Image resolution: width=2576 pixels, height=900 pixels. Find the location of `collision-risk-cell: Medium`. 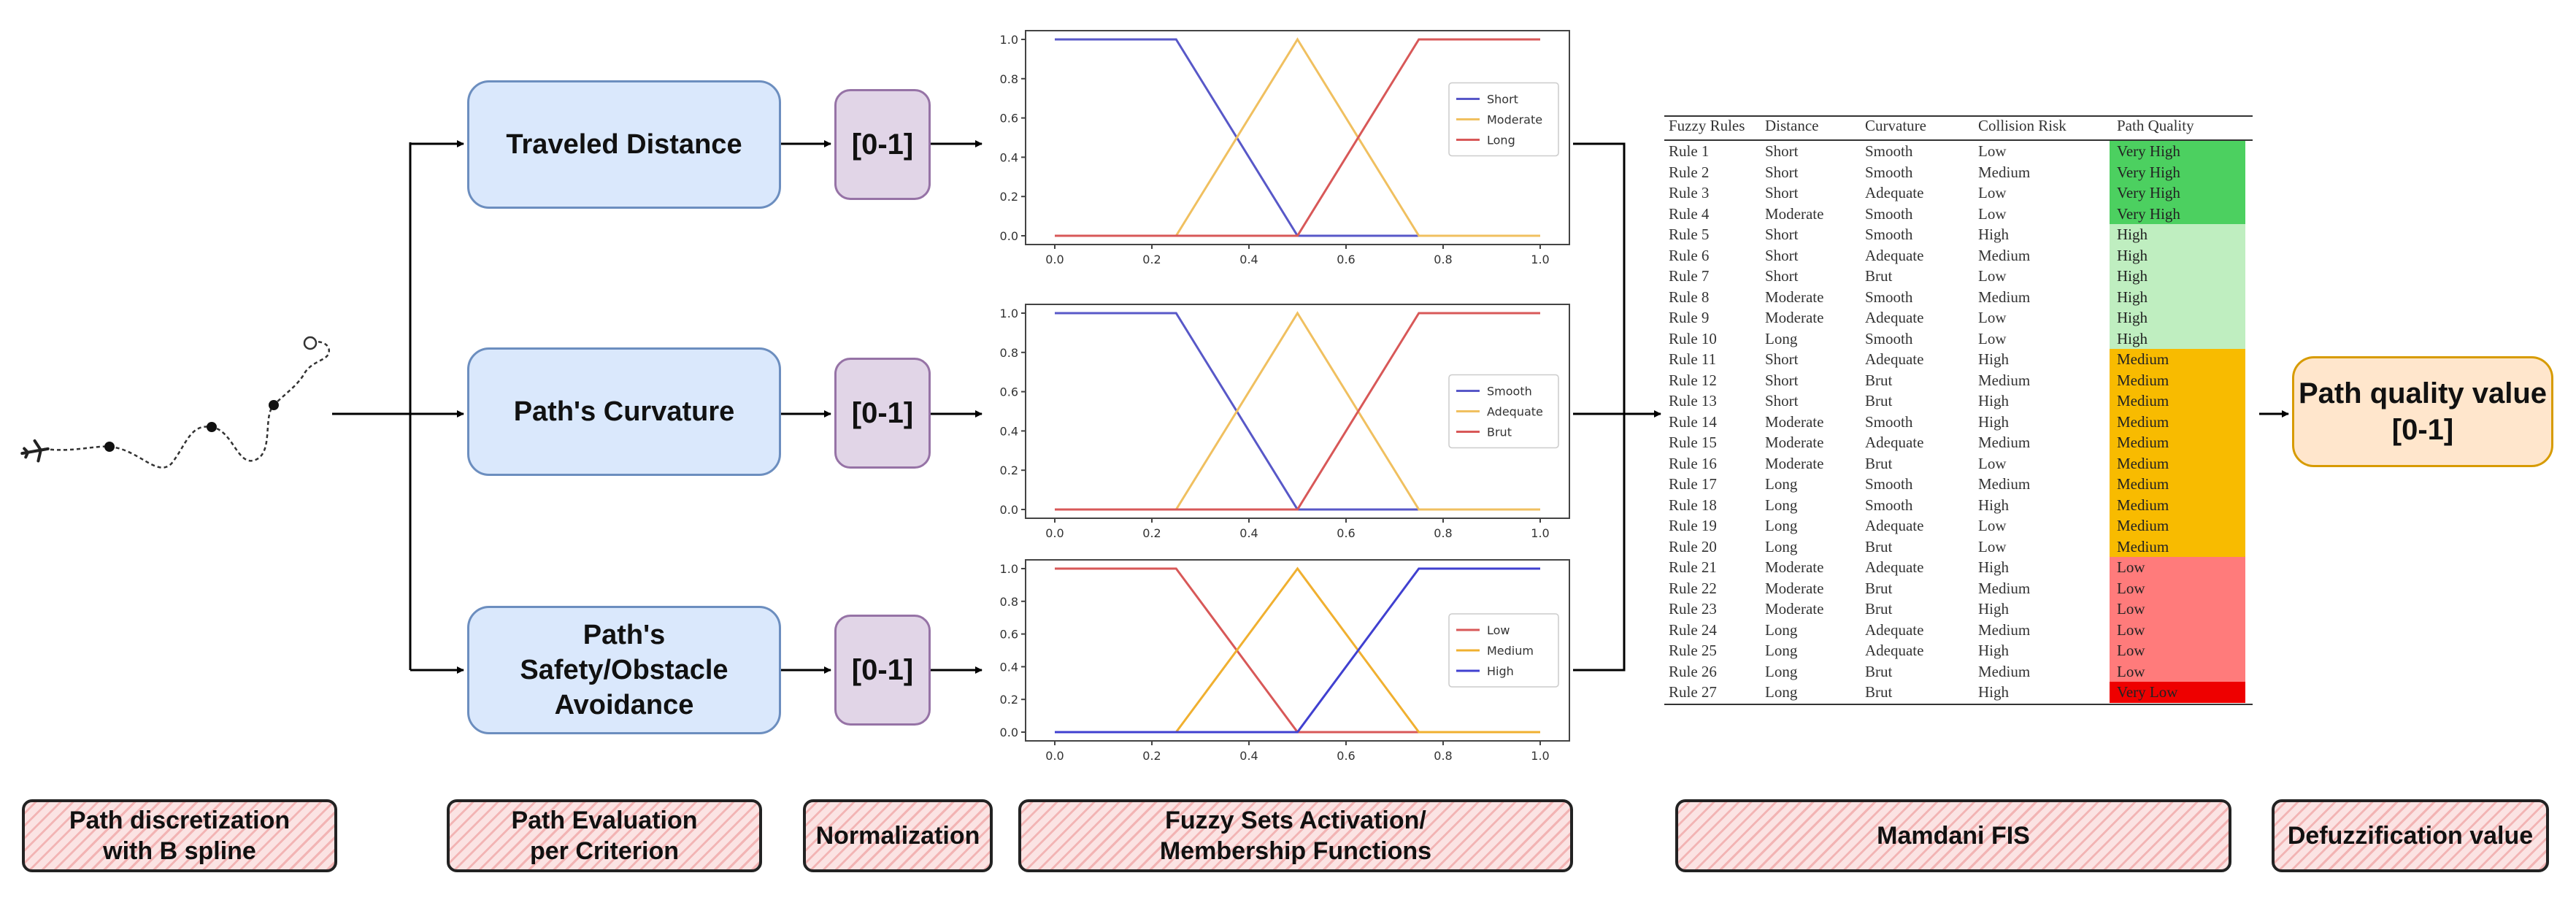

collision-risk-cell: Medium is located at coordinates (2004, 442).